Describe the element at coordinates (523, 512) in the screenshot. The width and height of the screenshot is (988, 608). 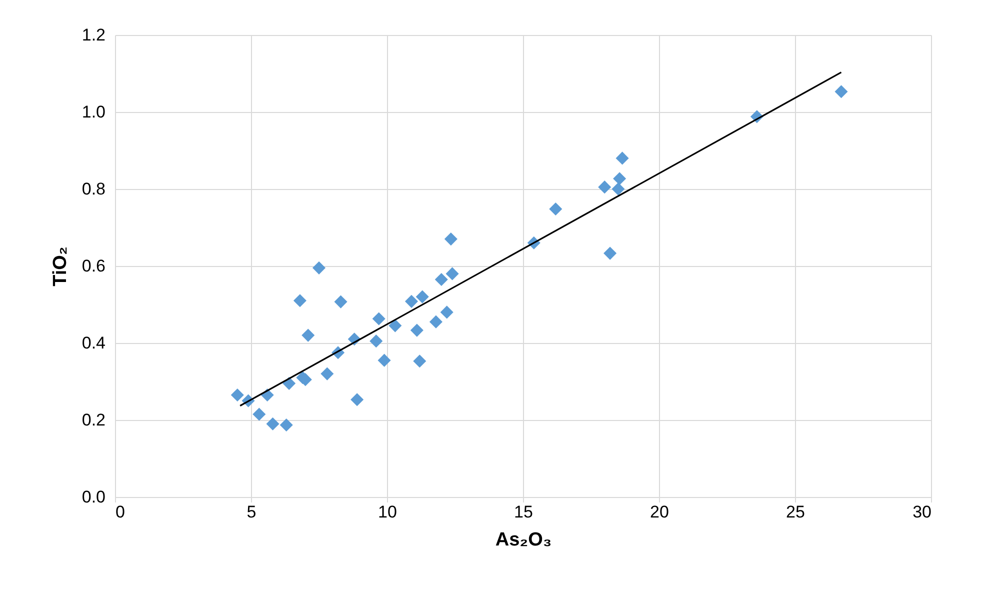
I see `x-tick-label: 15` at that location.